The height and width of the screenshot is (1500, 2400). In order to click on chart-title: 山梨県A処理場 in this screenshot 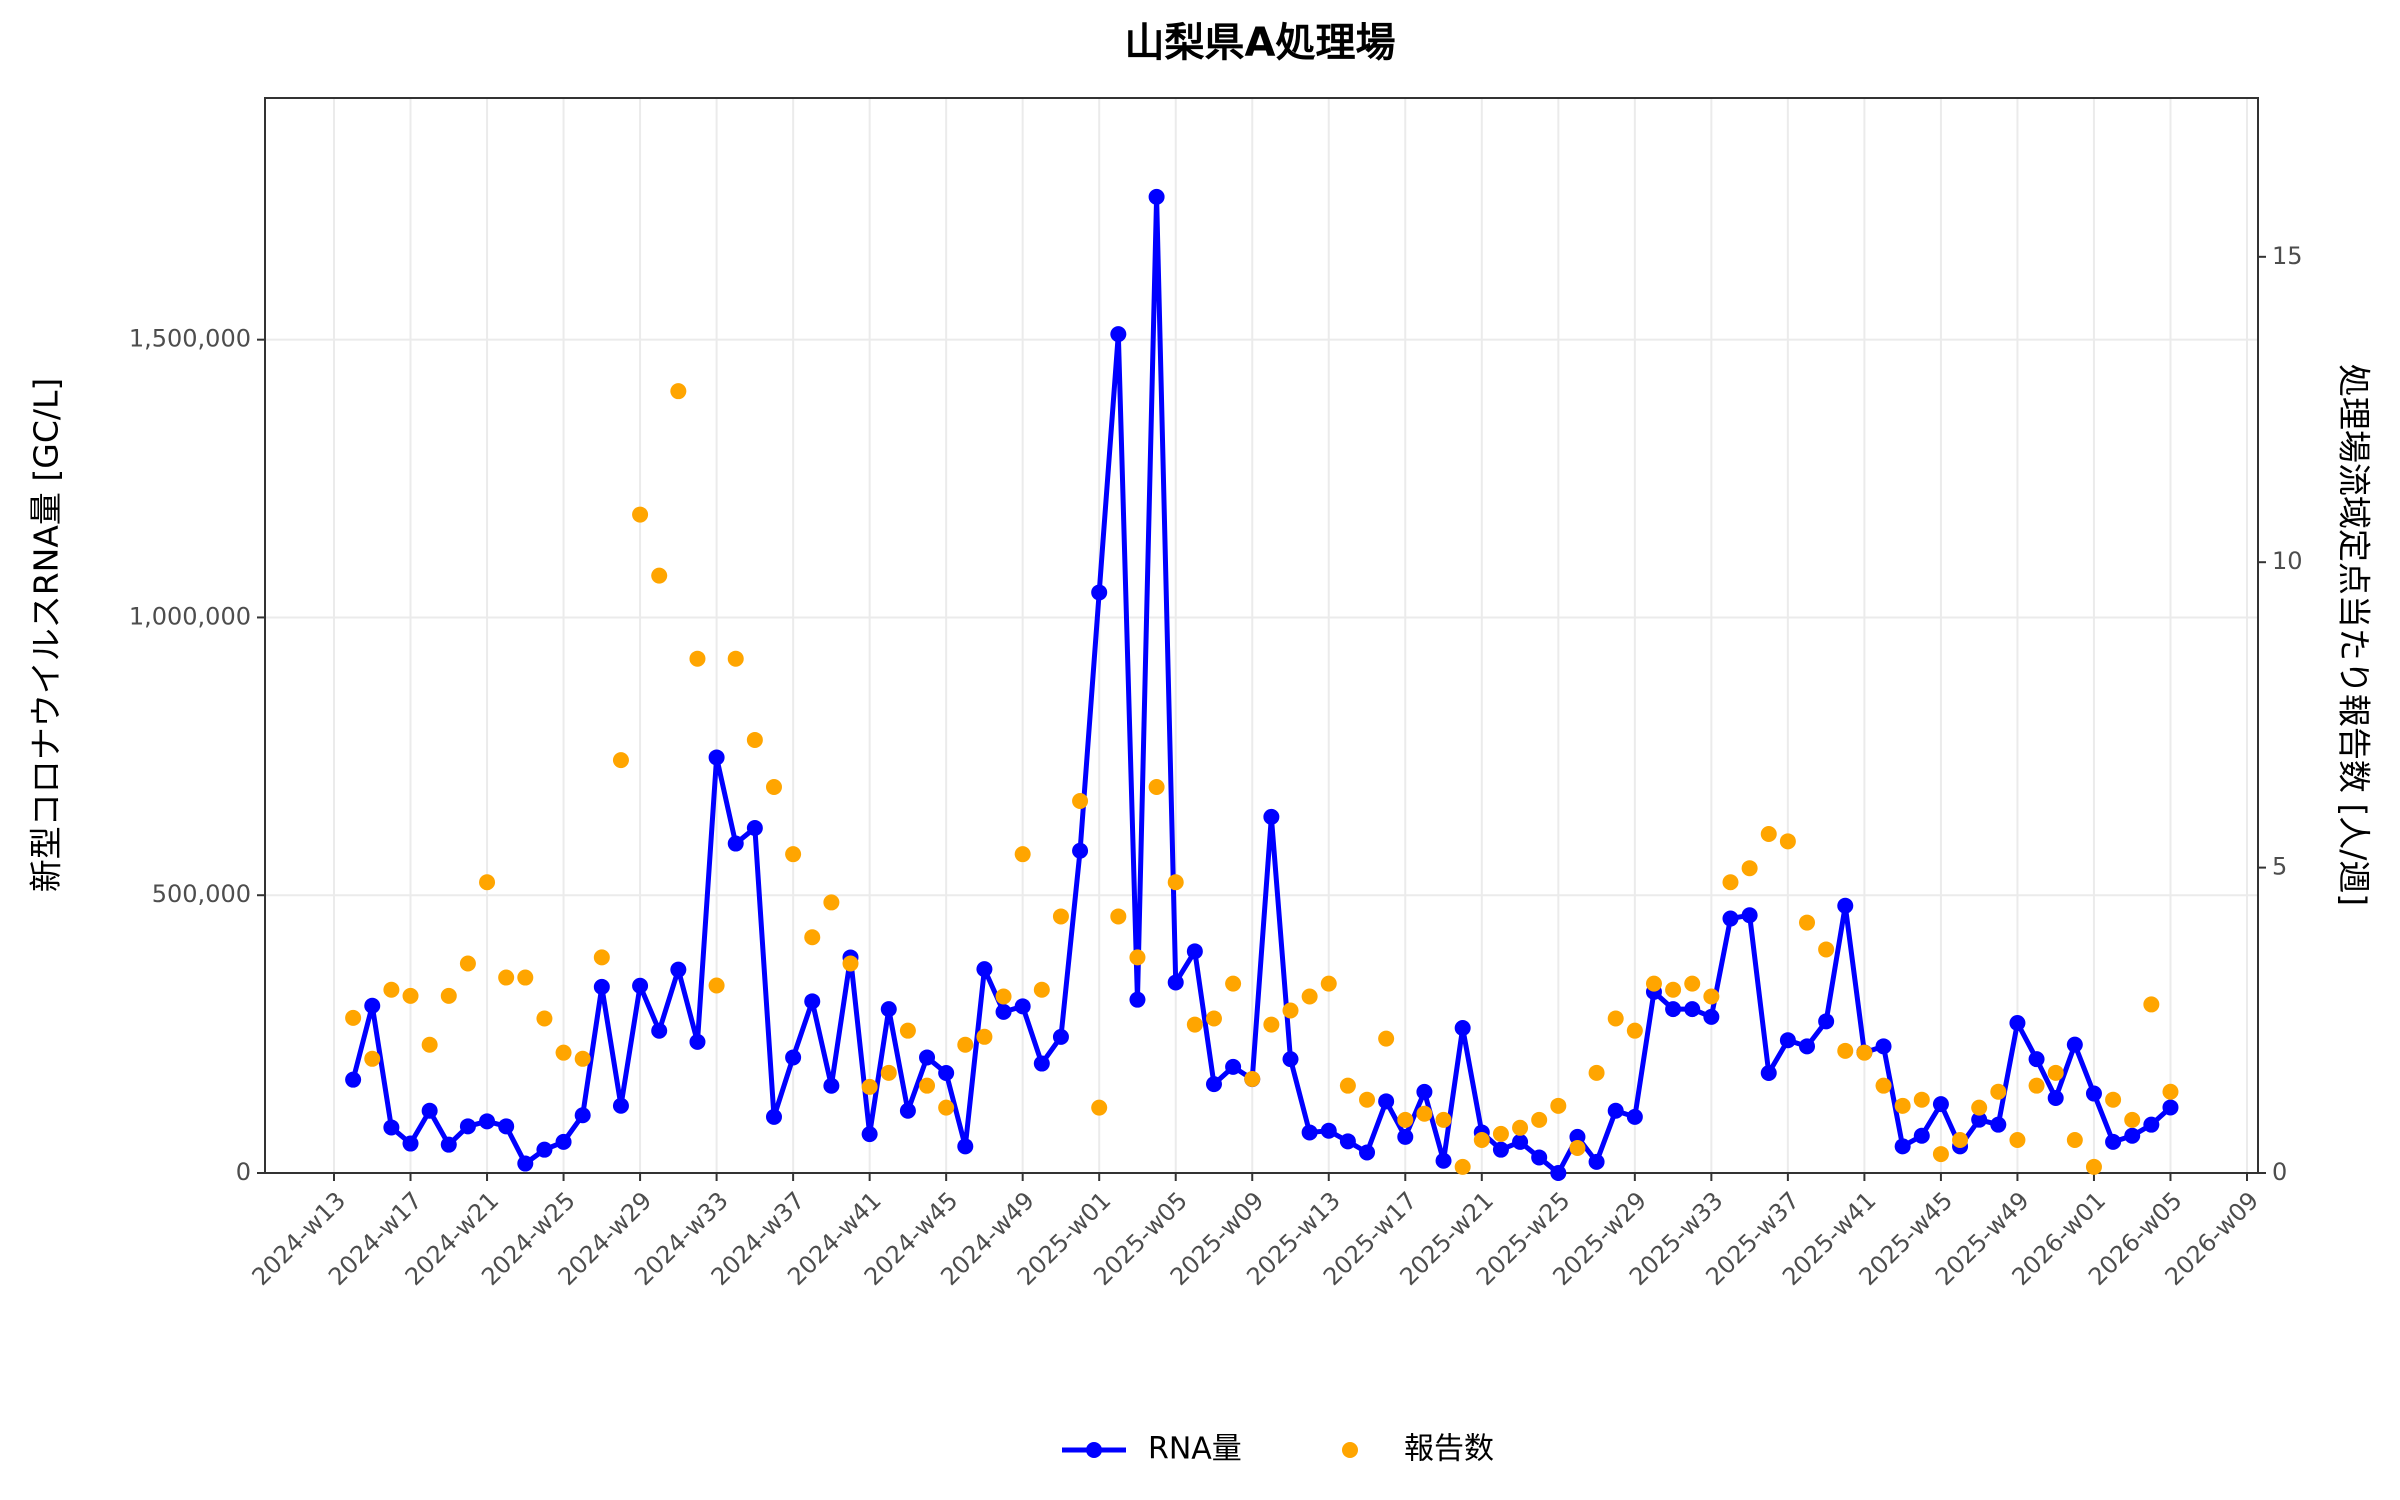, I will do `click(1260, 43)`.